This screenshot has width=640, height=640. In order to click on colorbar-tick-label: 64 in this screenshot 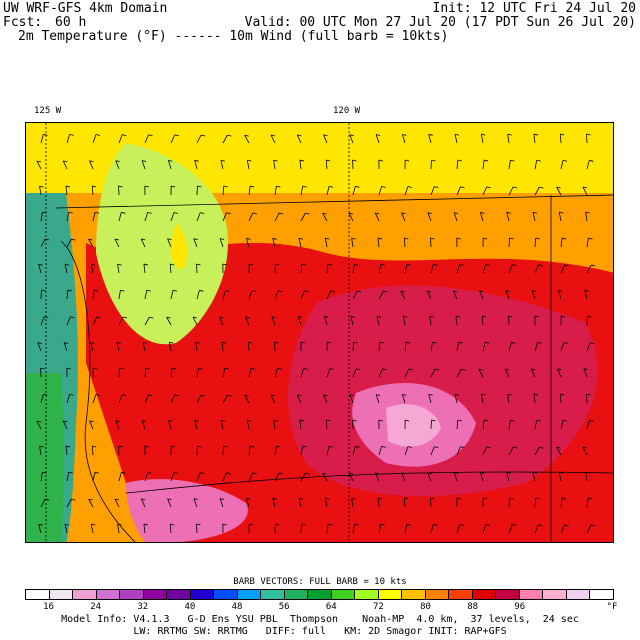, I will do `click(331, 607)`.